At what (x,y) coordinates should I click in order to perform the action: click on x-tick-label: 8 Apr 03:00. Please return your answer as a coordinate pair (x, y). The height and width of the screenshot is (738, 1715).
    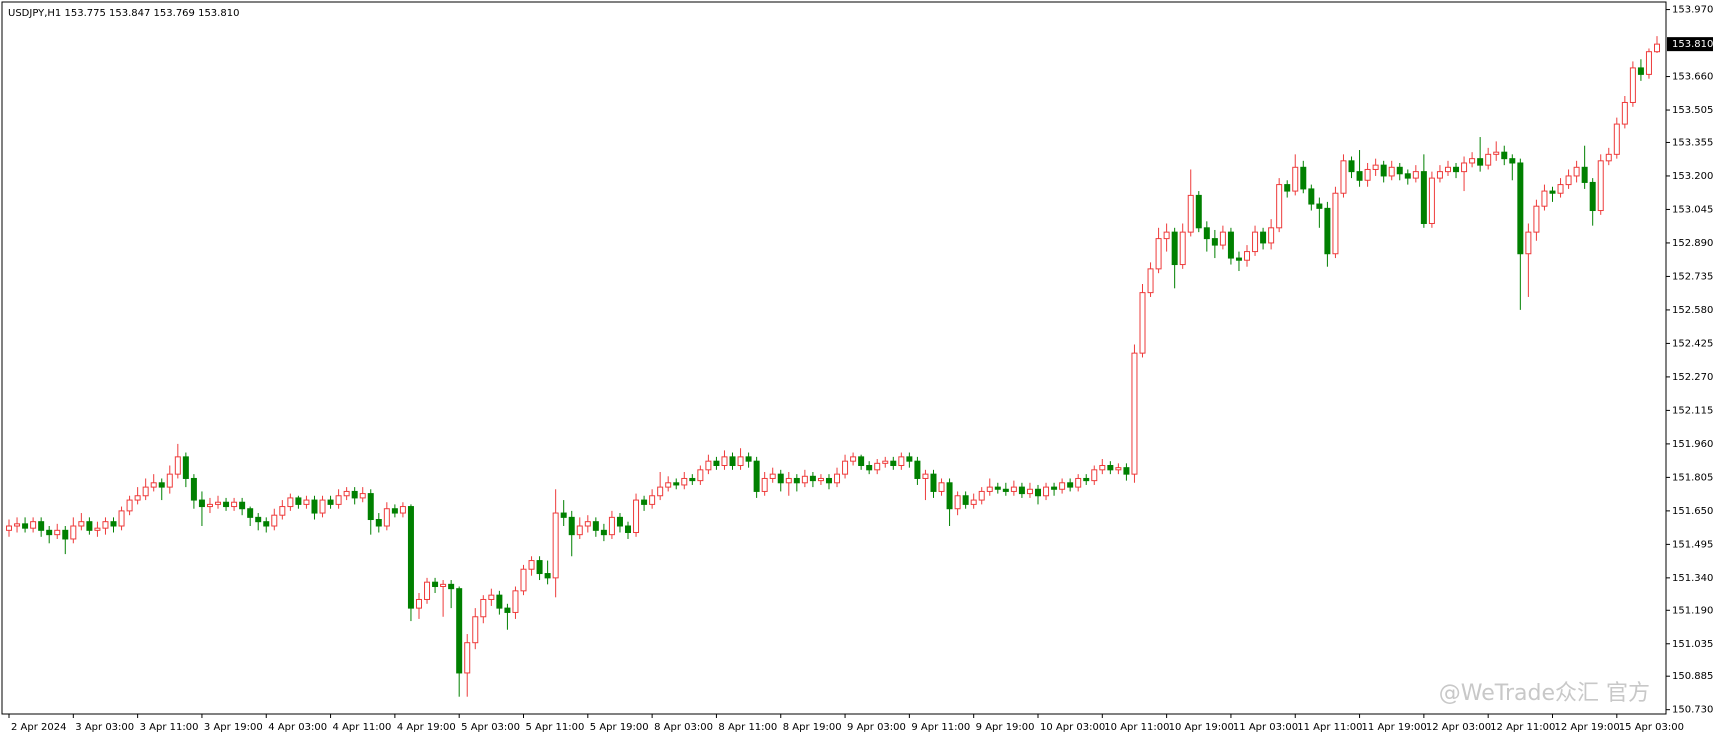
    Looking at the image, I should click on (683, 727).